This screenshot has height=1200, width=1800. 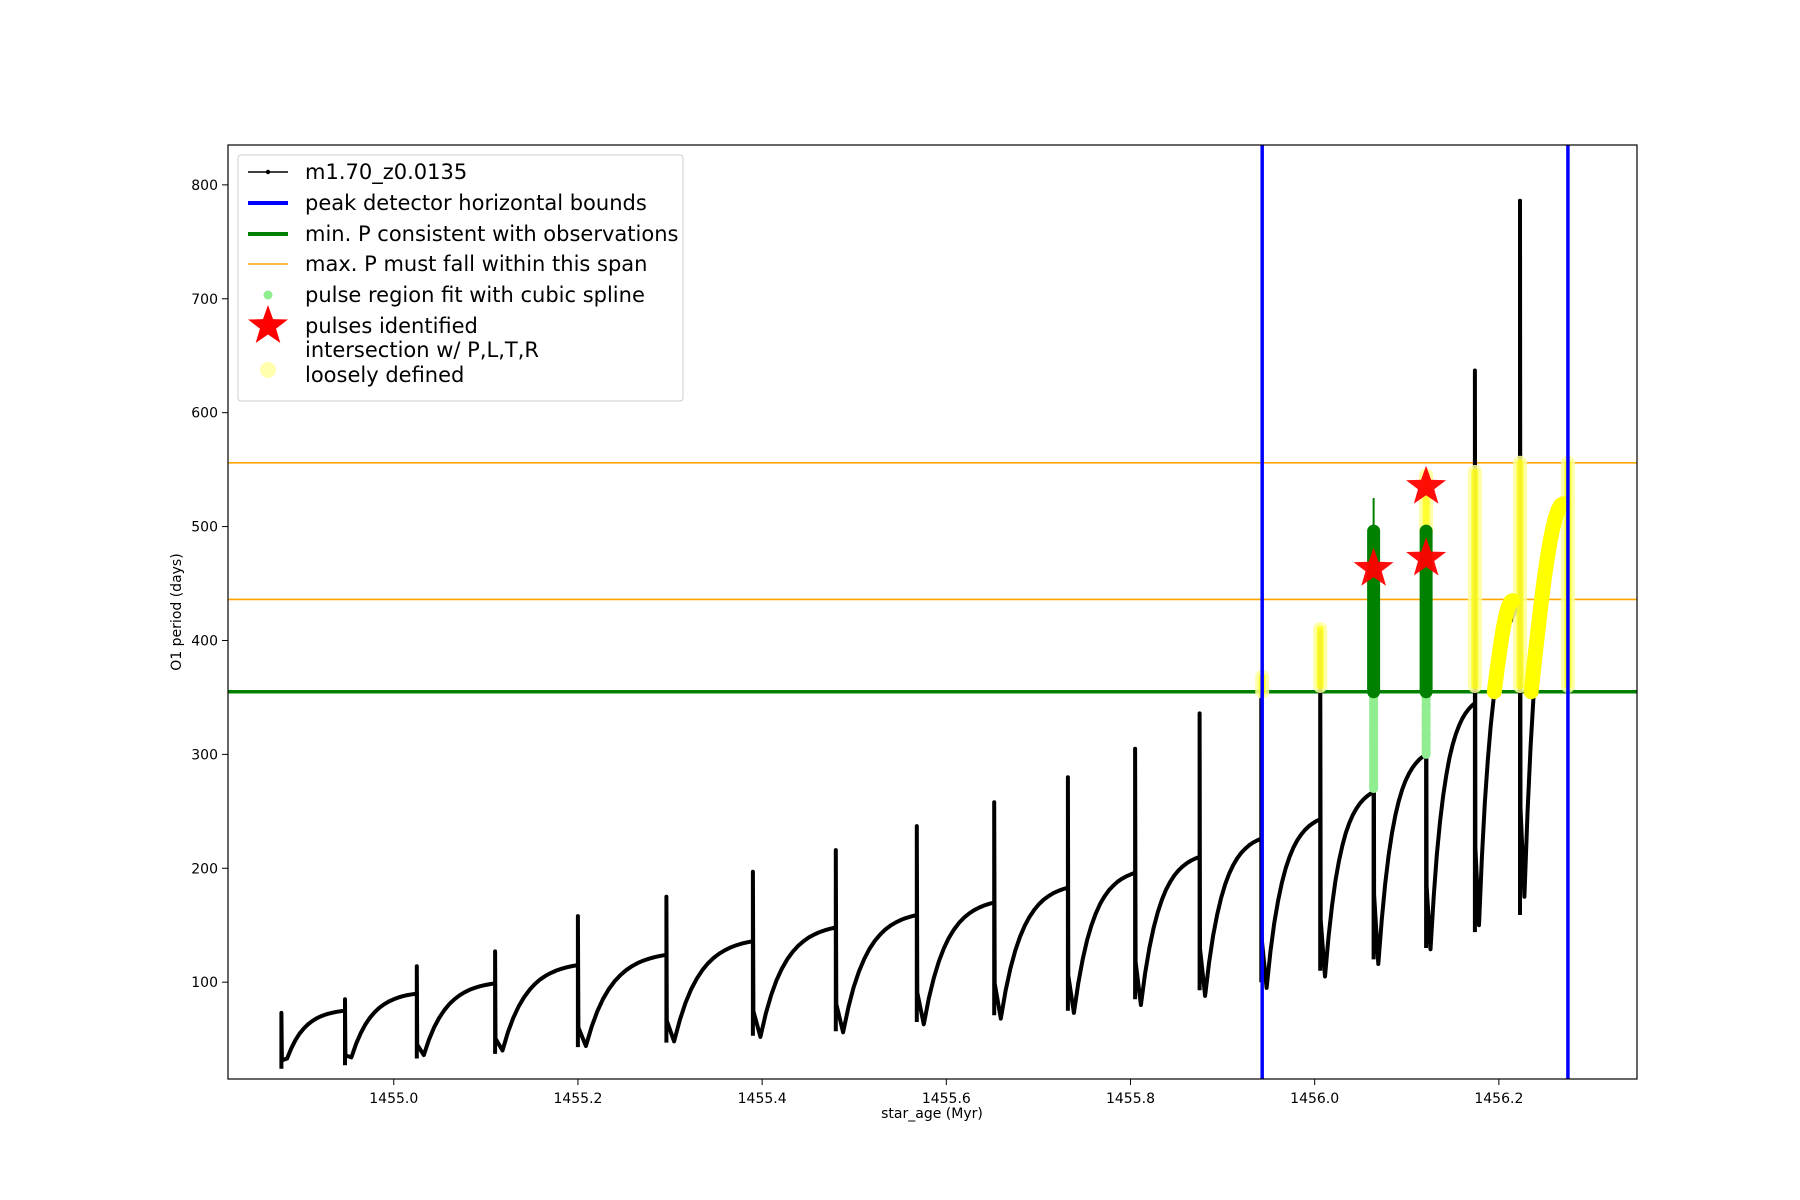 I want to click on x-tick-label-0: 1455.0, so click(x=393, y=1099).